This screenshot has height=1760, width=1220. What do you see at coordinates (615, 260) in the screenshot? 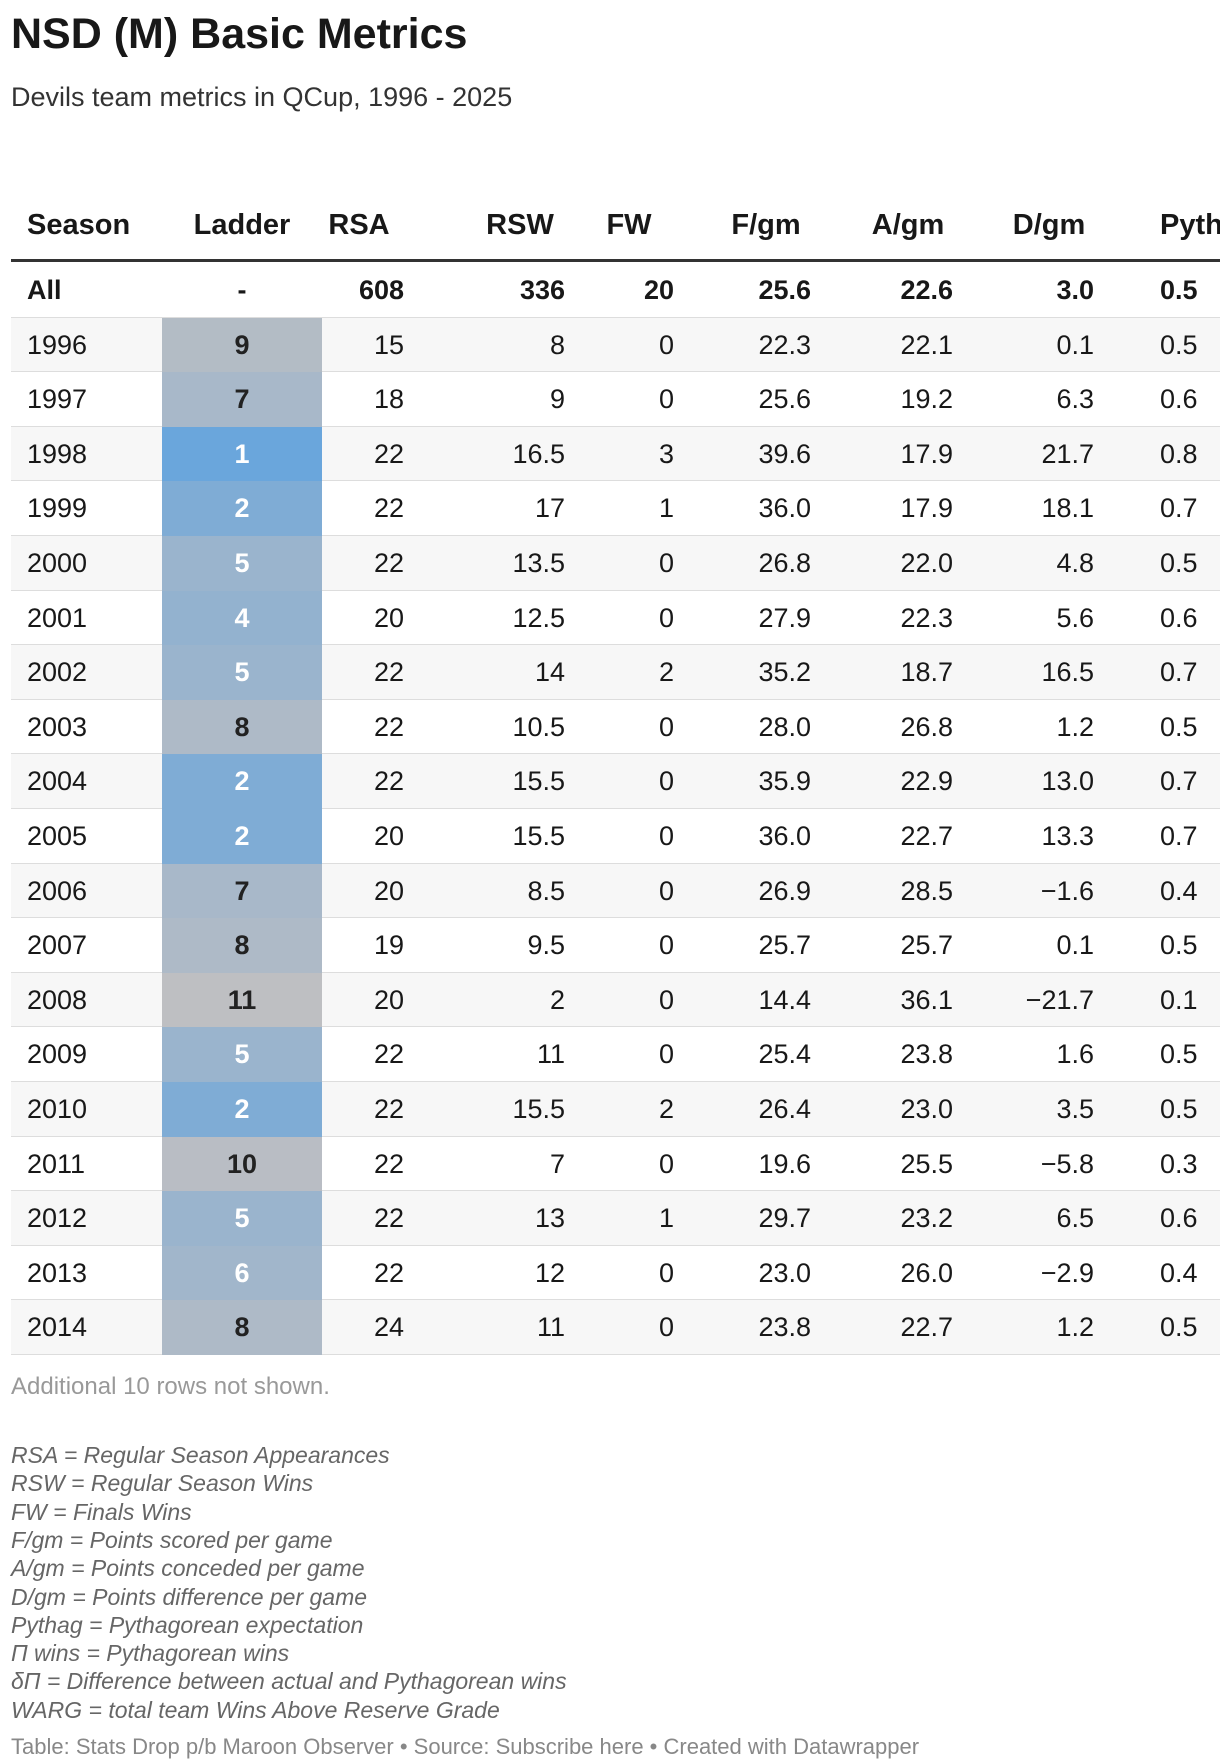
I see `header-rule` at bounding box center [615, 260].